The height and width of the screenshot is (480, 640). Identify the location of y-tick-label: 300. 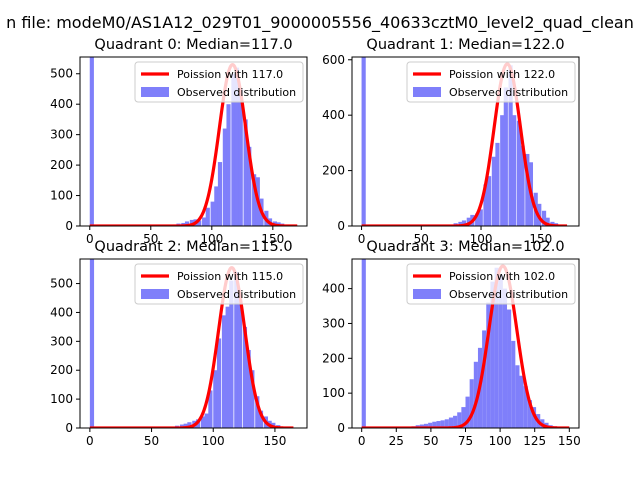
(61, 341).